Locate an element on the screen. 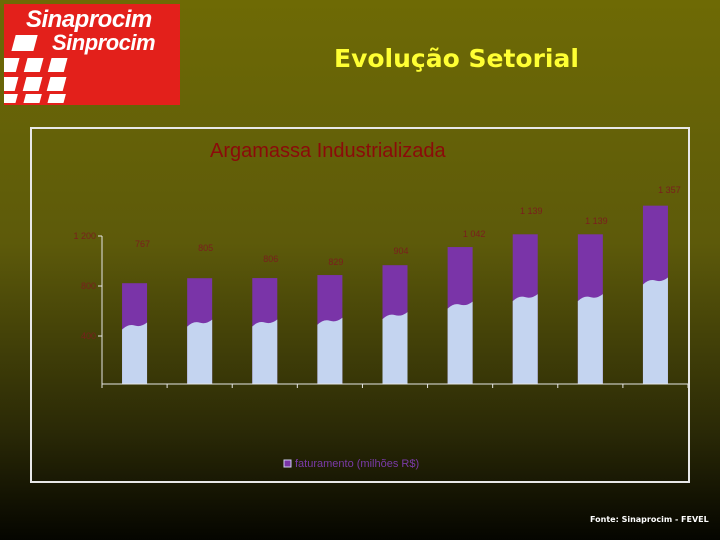 Image resolution: width=720 pixels, height=540 pixels. chart-title: Argamassa Industrializada is located at coordinates (328, 151).